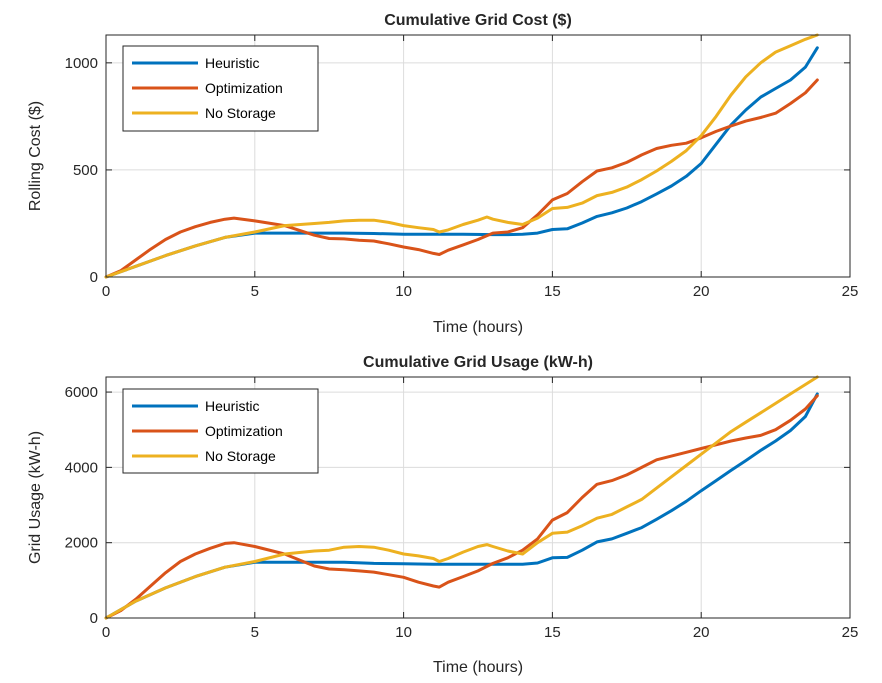 The width and height of the screenshot is (882, 683). Describe the element at coordinates (85, 170) in the screenshot. I see `y-tick-label: 500` at that location.